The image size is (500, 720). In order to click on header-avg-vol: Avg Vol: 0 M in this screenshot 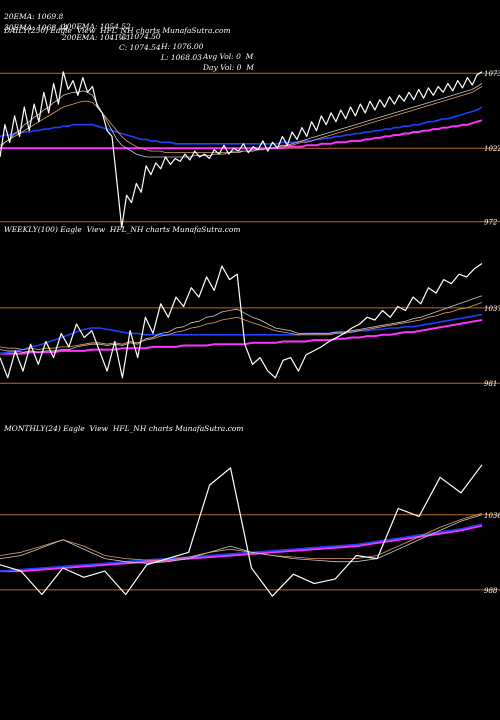, I will do `click(228, 56)`.